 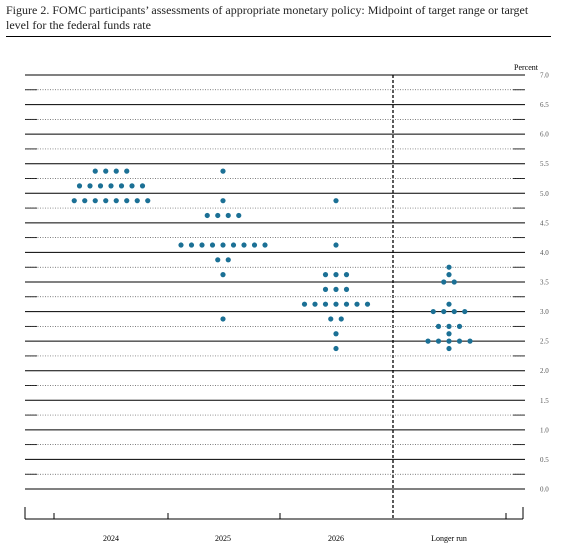 I want to click on y-axis-label: Percent, so click(x=526, y=67).